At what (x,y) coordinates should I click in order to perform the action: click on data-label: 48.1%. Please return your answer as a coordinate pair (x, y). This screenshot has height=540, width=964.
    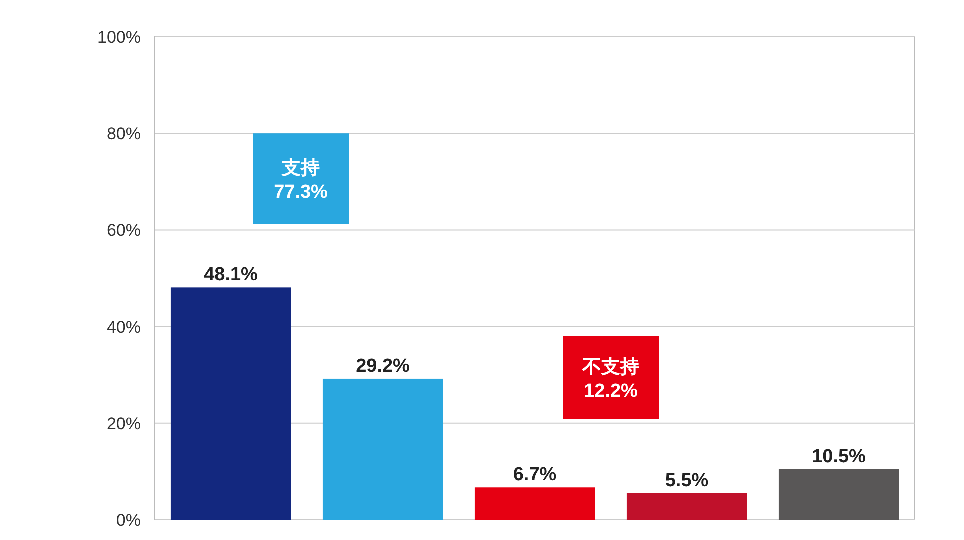
    Looking at the image, I should click on (231, 275).